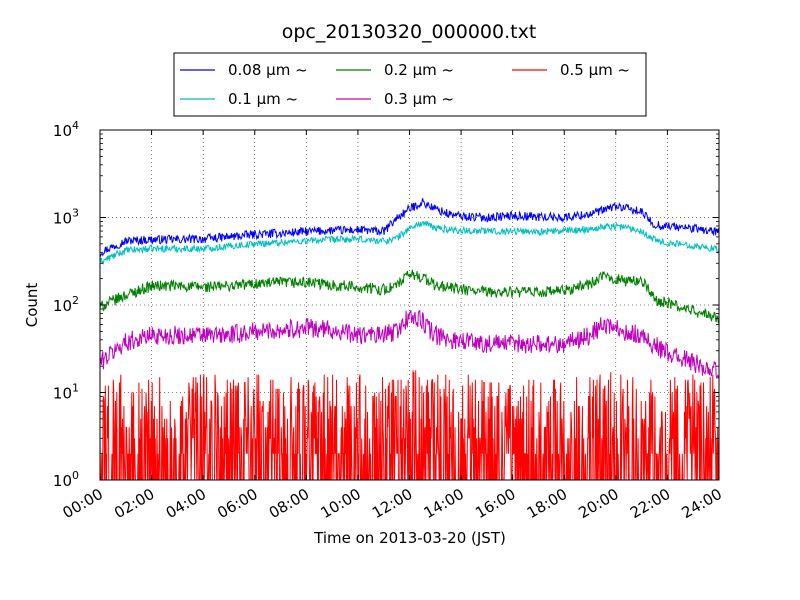 The width and height of the screenshot is (800, 600). I want to click on y-tick-label: 10¹, so click(66, 392).